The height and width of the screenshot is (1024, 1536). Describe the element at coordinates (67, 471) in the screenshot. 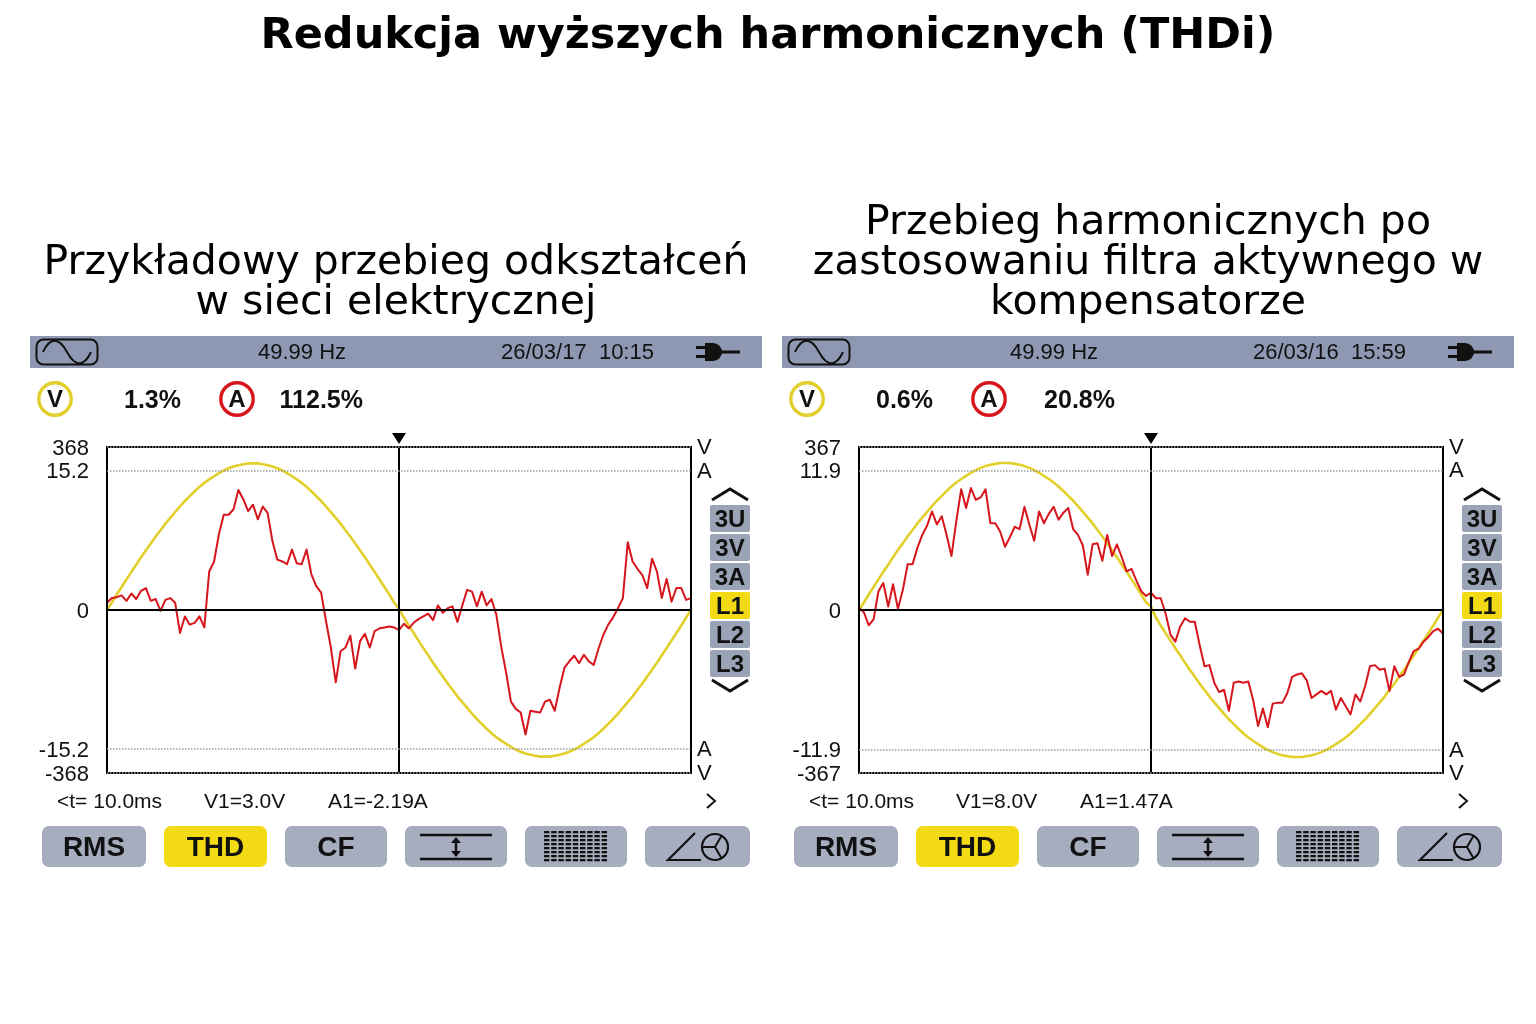

I see `y2-tick-label: 15.2` at that location.